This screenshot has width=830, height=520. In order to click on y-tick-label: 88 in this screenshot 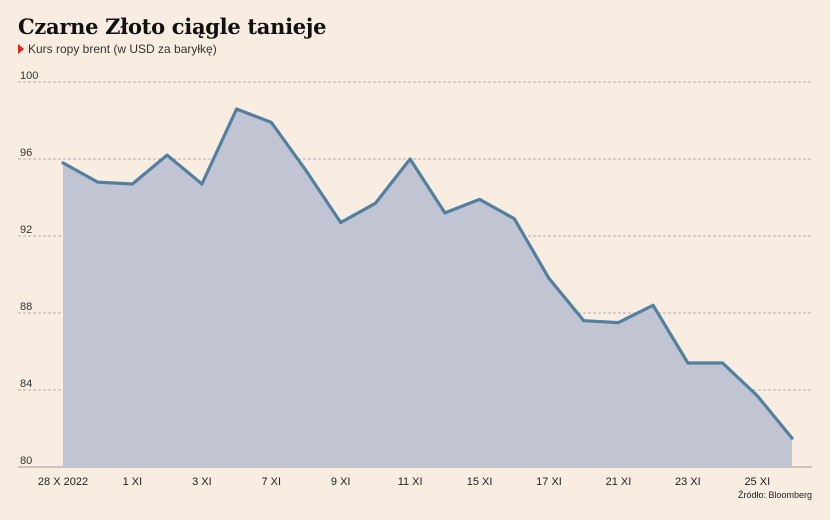, I will do `click(26, 307)`.